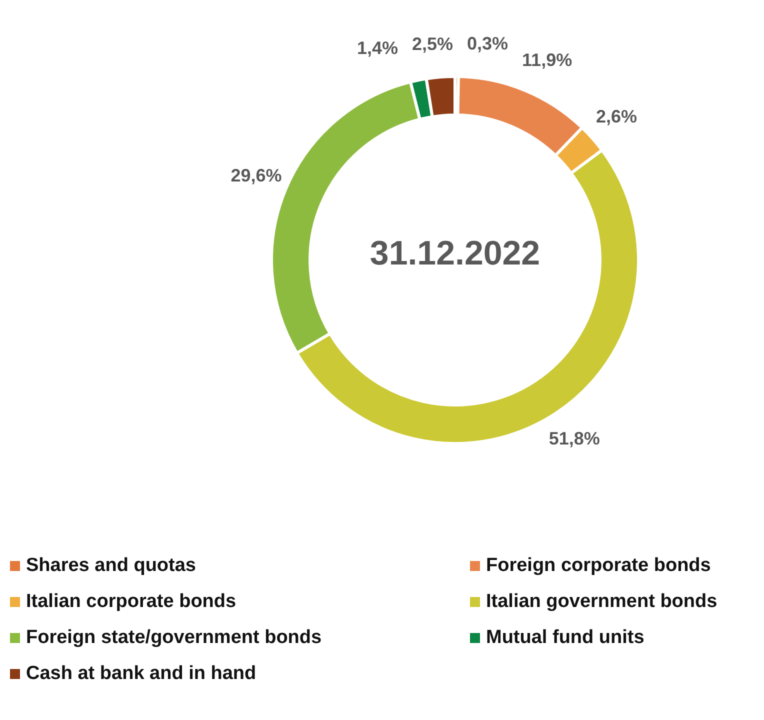 This screenshot has height=720, width=764. Describe the element at coordinates (574, 438) in the screenshot. I see `data-label: 51,8%` at that location.